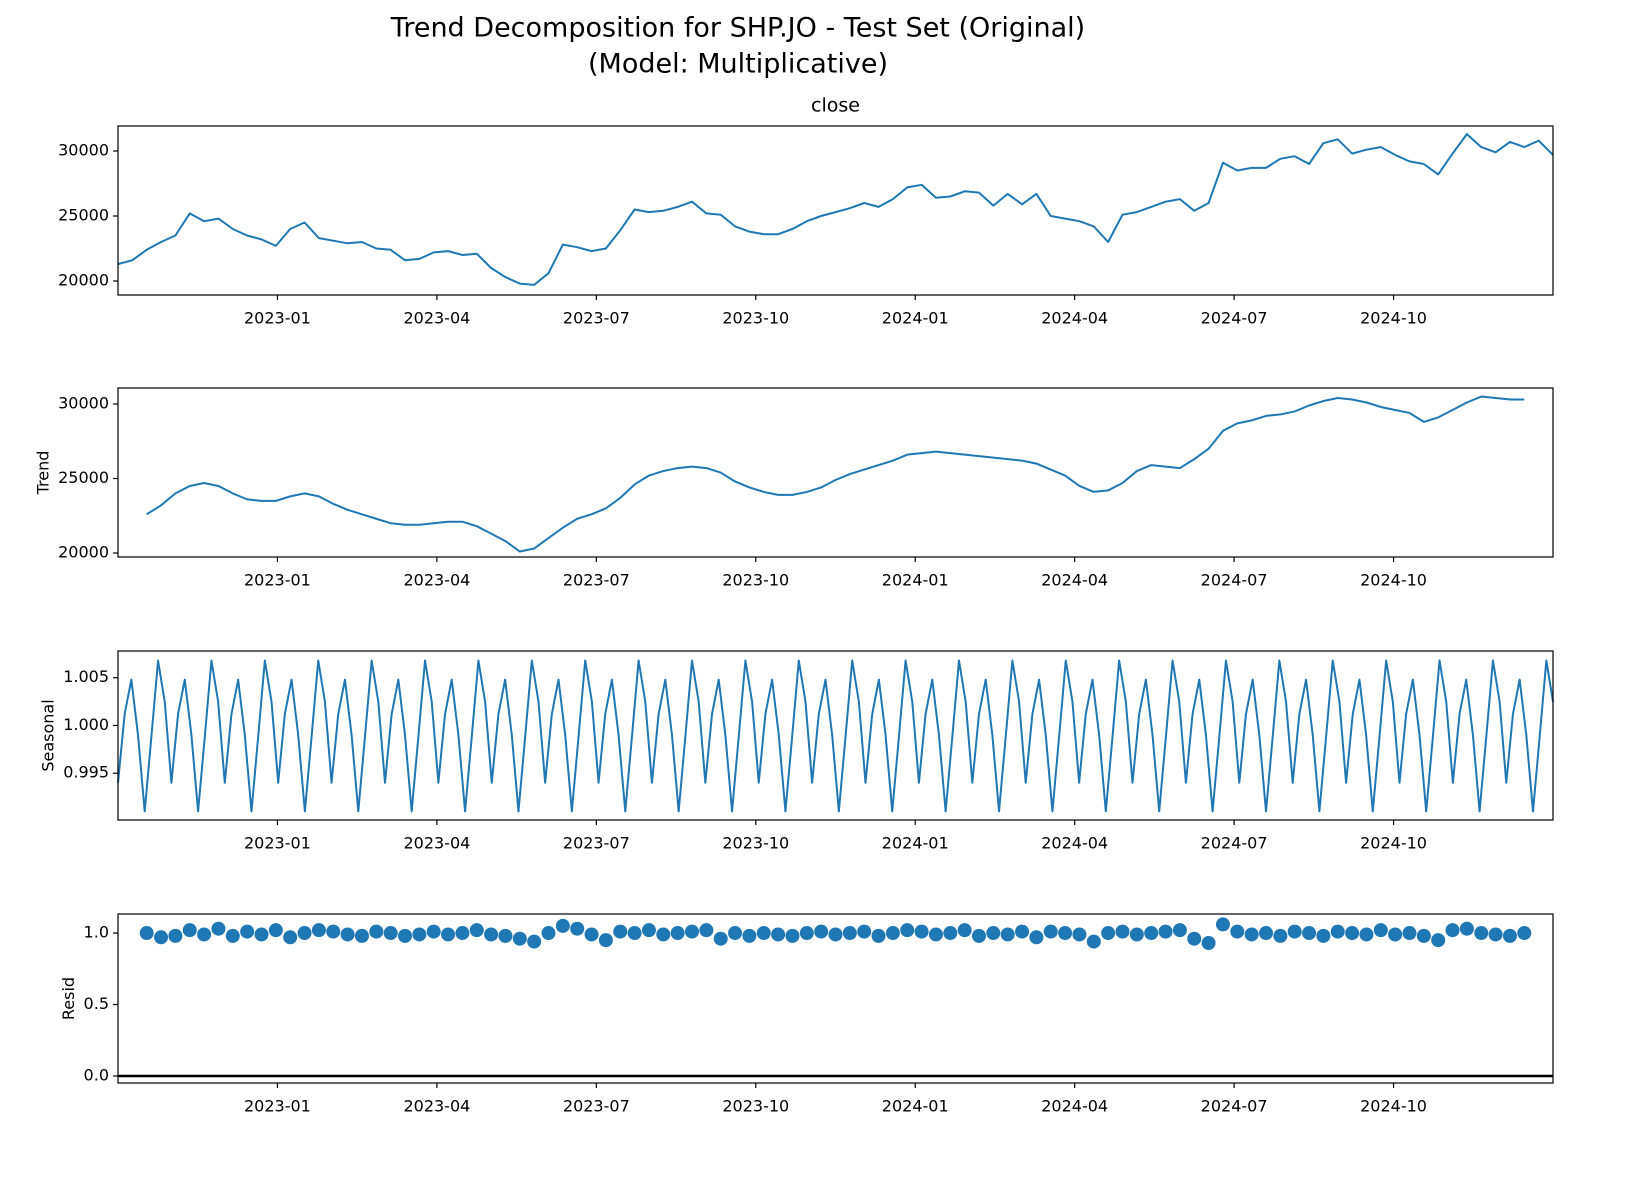 The image size is (1649, 1191). What do you see at coordinates (83, 279) in the screenshot?
I see `y-tick-label: 20000` at bounding box center [83, 279].